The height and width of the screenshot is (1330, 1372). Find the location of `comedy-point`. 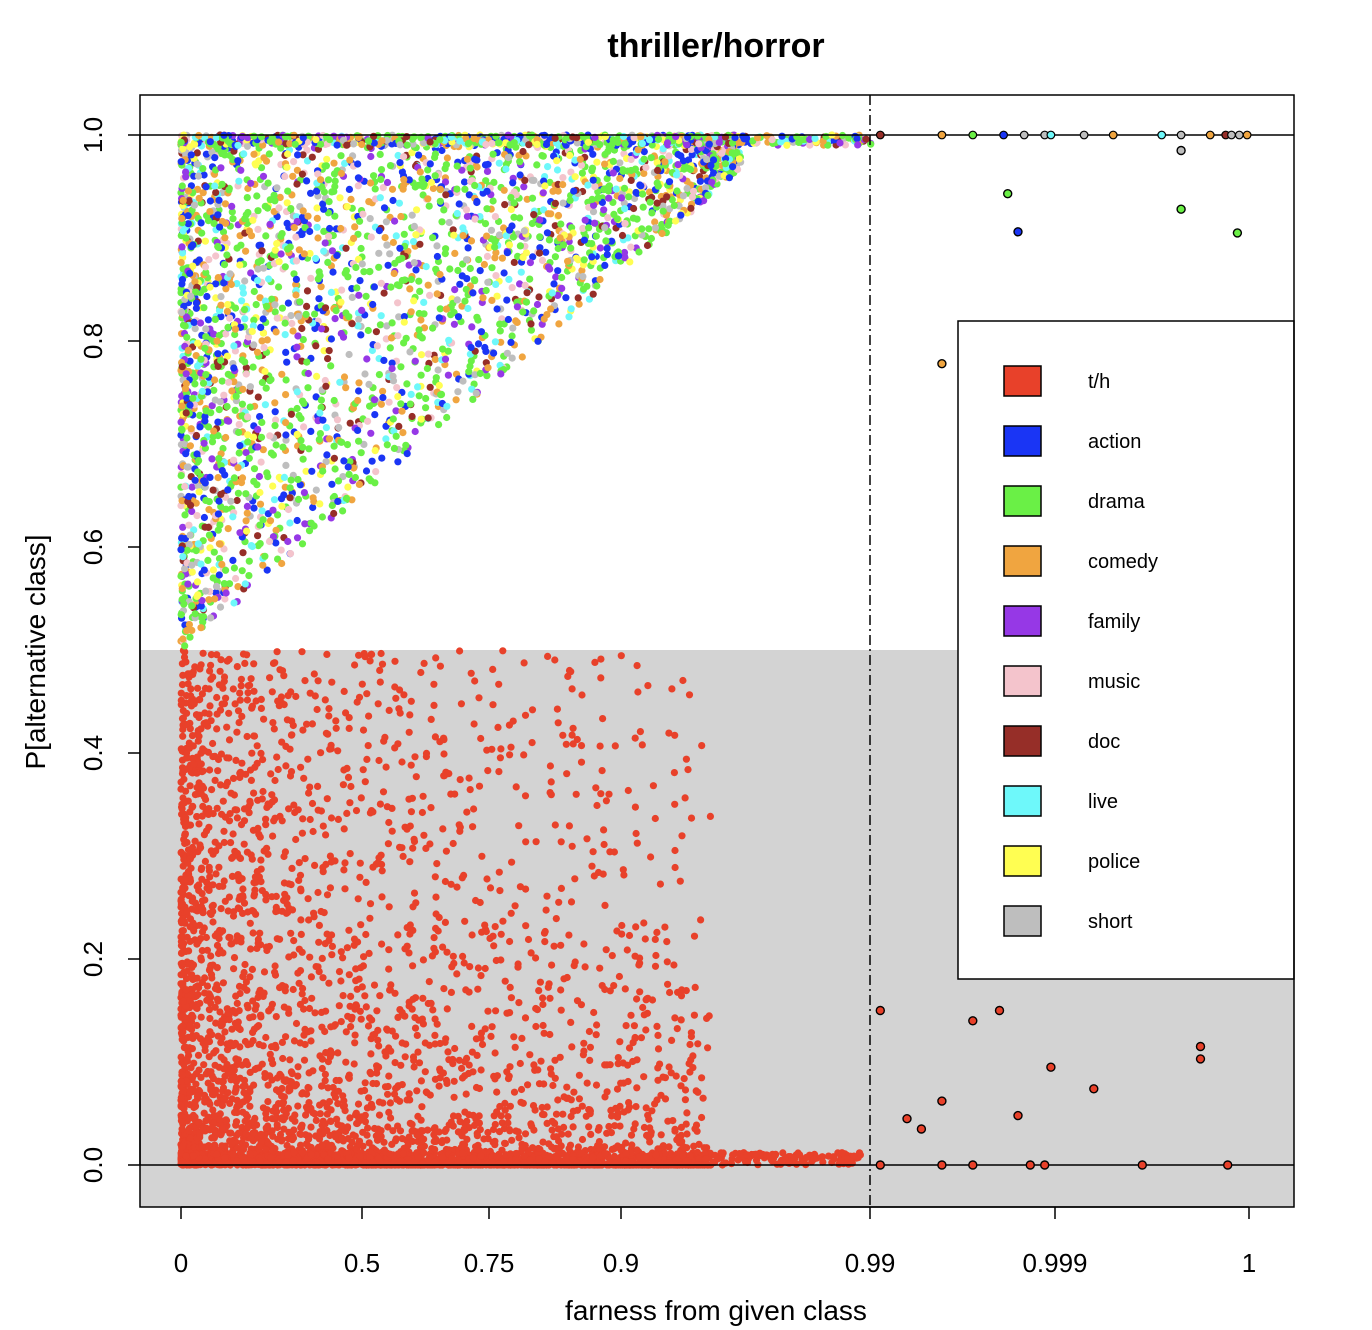

comedy-point is located at coordinates (225, 204).